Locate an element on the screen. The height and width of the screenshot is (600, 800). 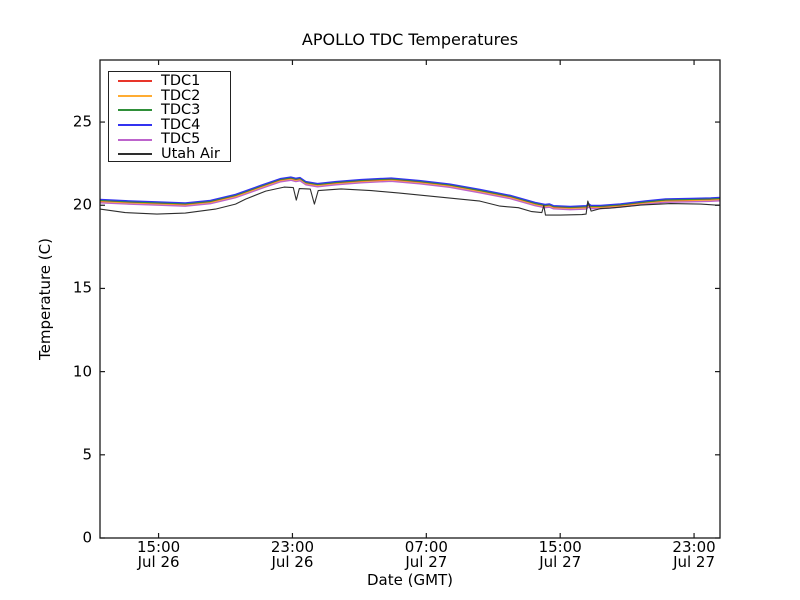
legend-entry-tdc5: TDC5 is located at coordinates (174, 139).